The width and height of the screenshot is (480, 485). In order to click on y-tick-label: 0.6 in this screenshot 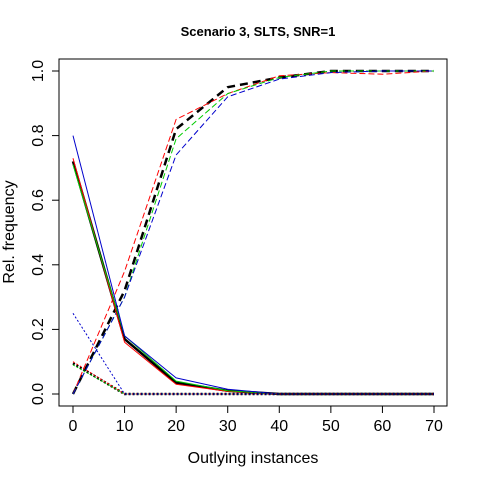, I will do `click(38, 200)`.